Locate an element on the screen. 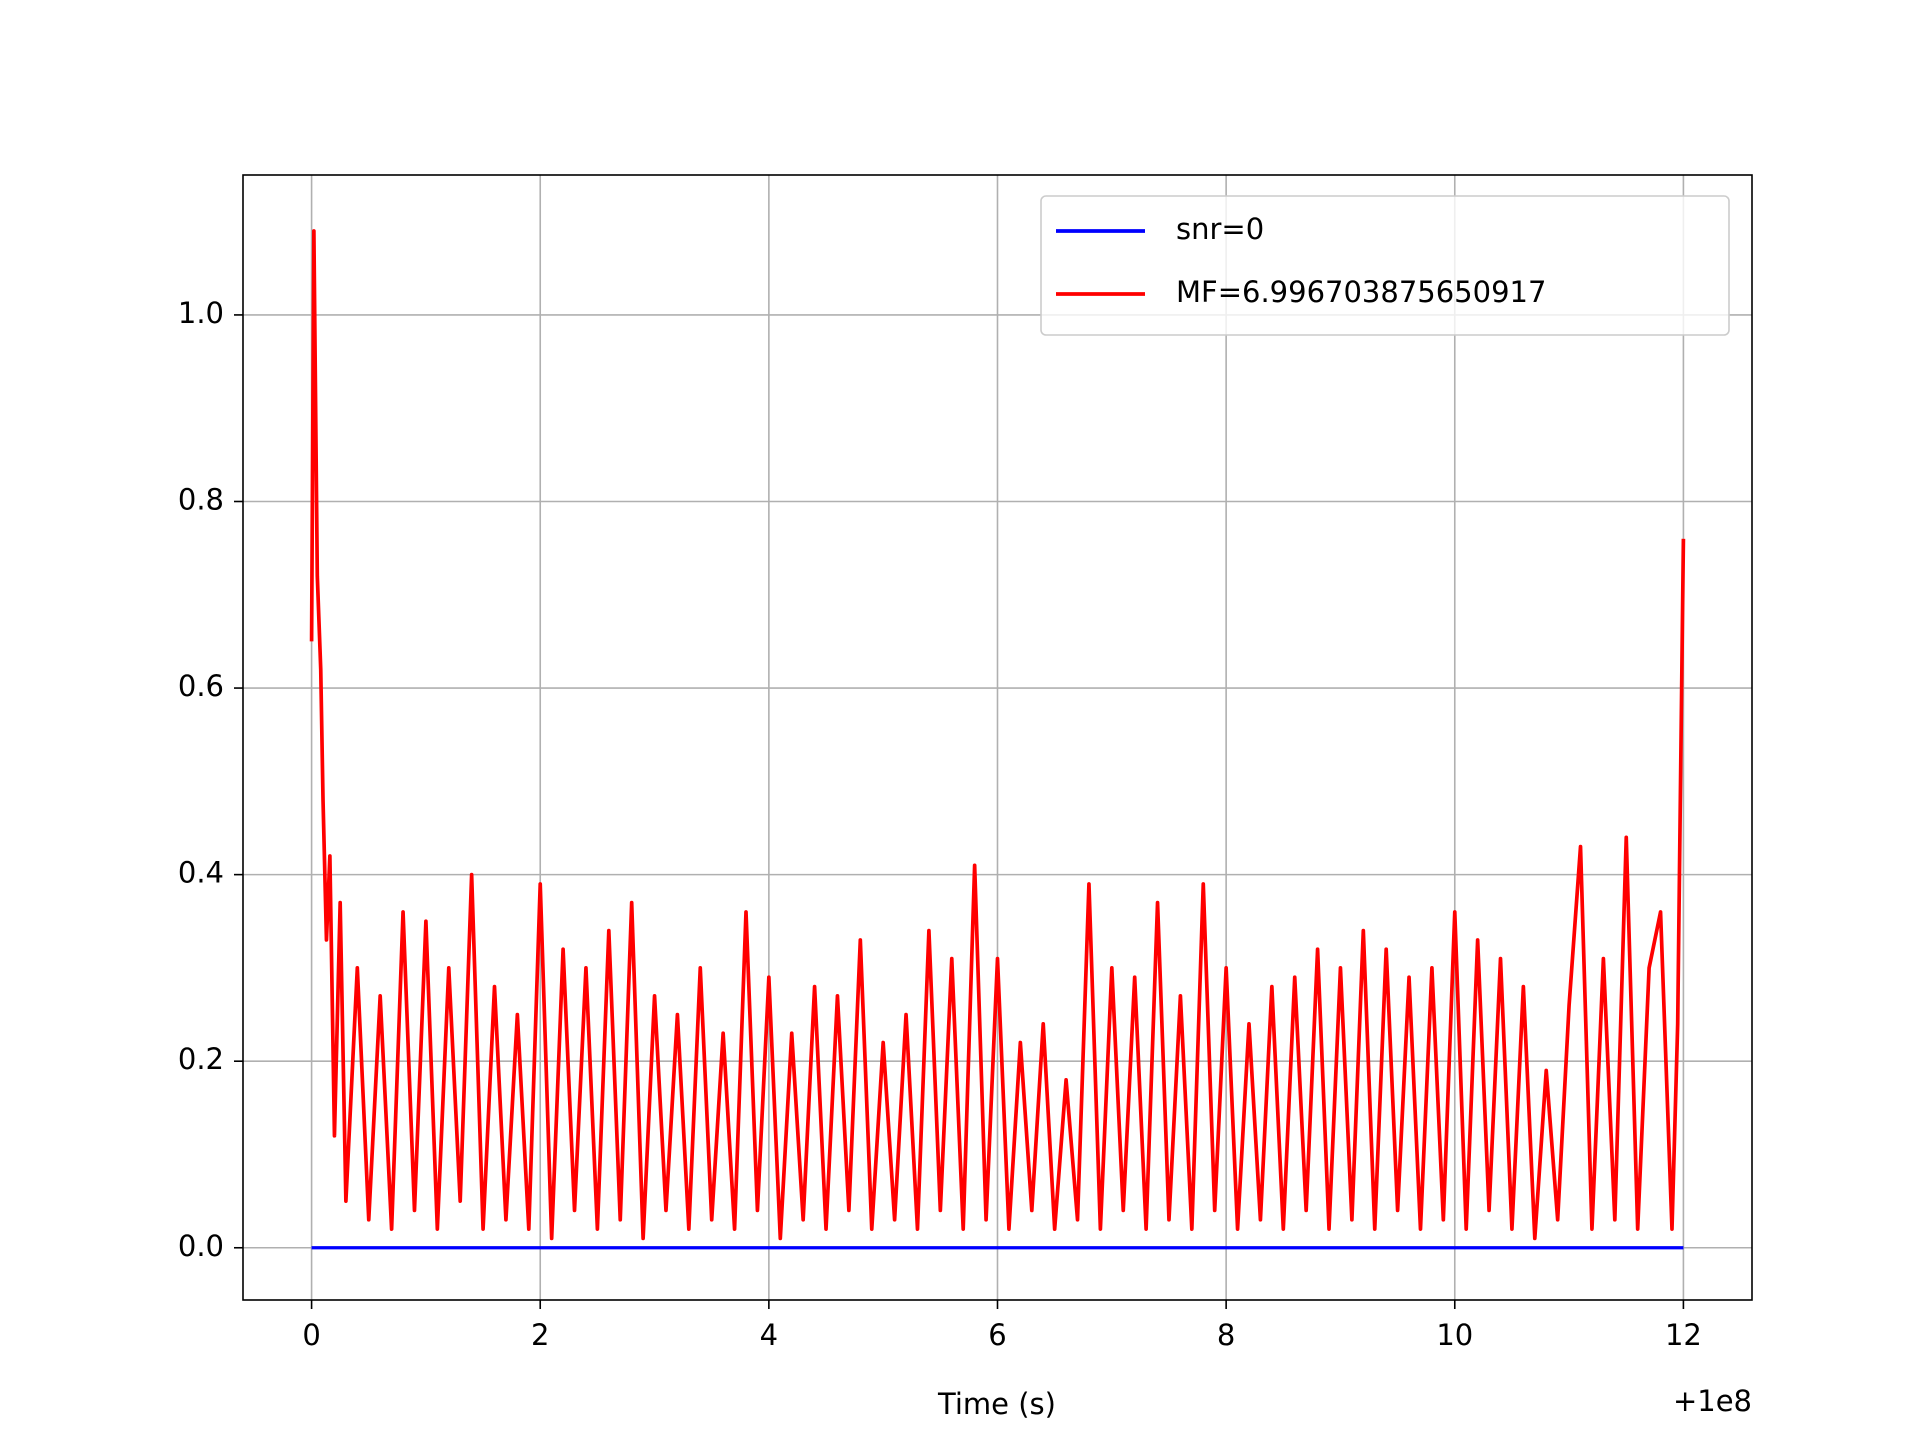  x-tick-label: 2 is located at coordinates (540, 1335).